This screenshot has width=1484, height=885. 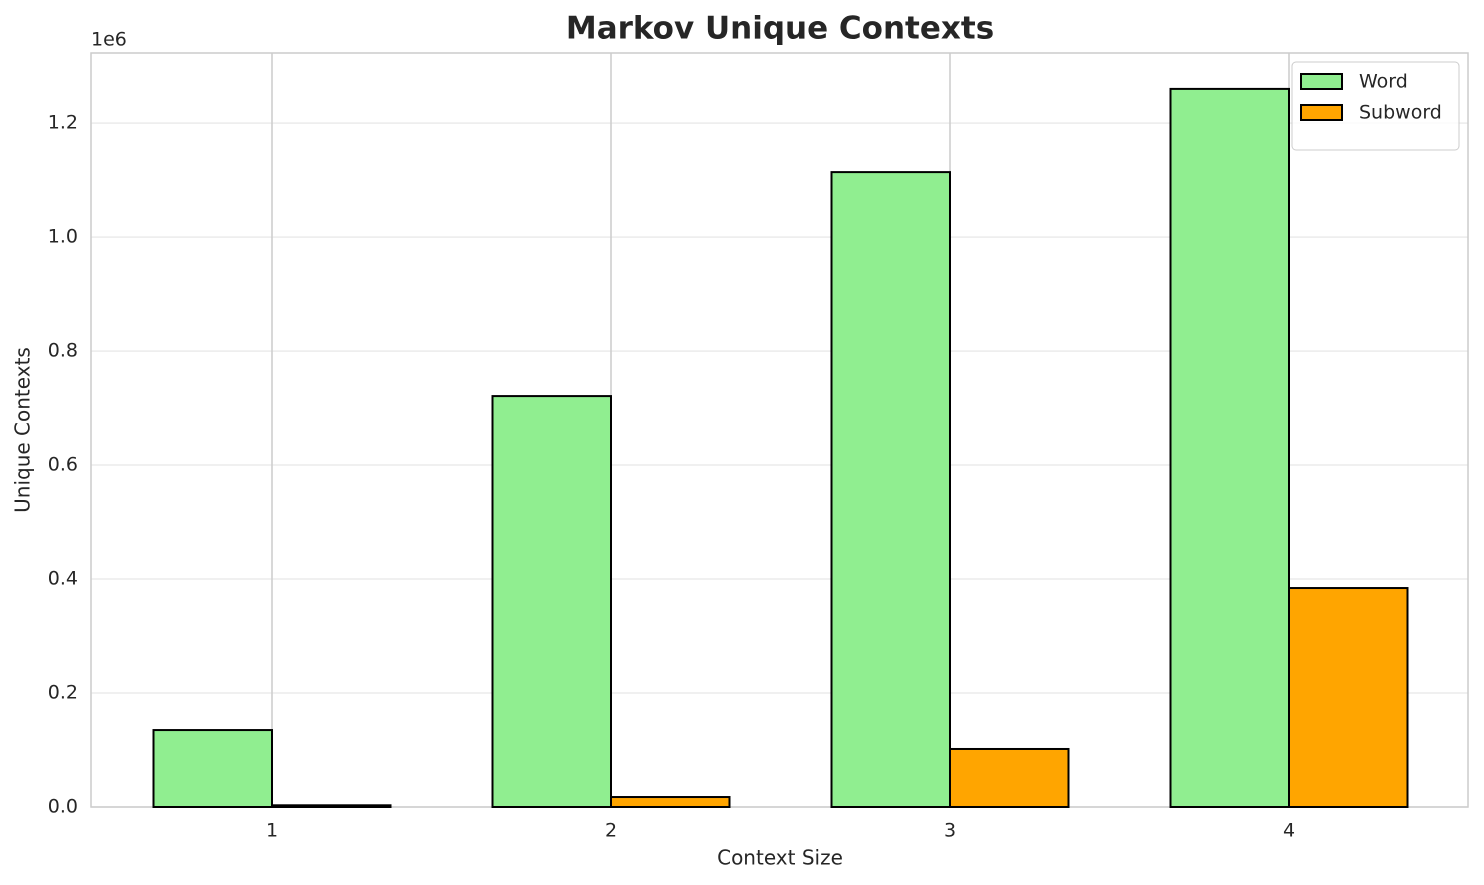 I want to click on y-tick-label: 1.2, so click(x=63, y=123).